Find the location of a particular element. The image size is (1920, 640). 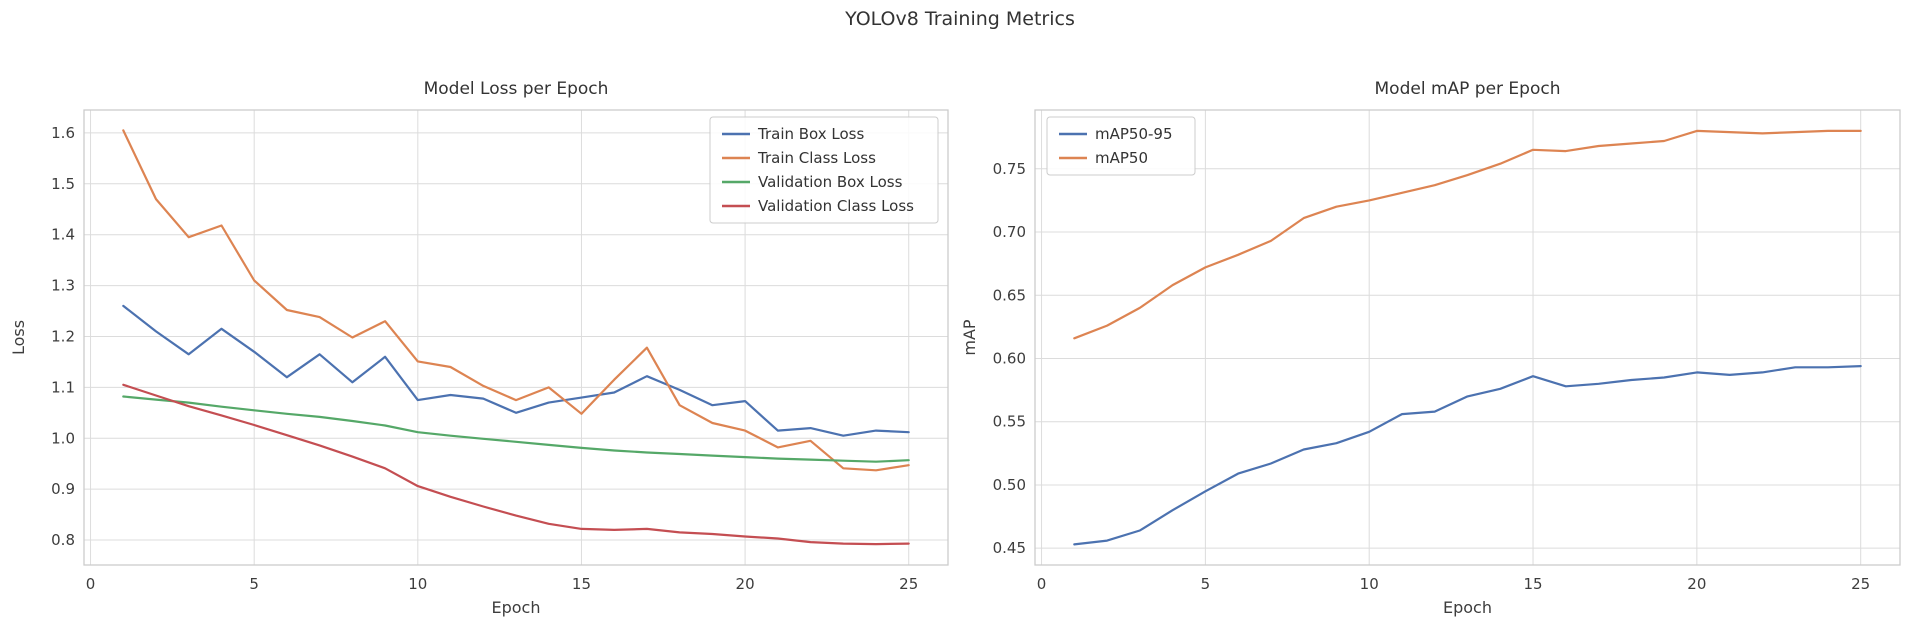

y-tick-label: 1.1 is located at coordinates (63, 387).